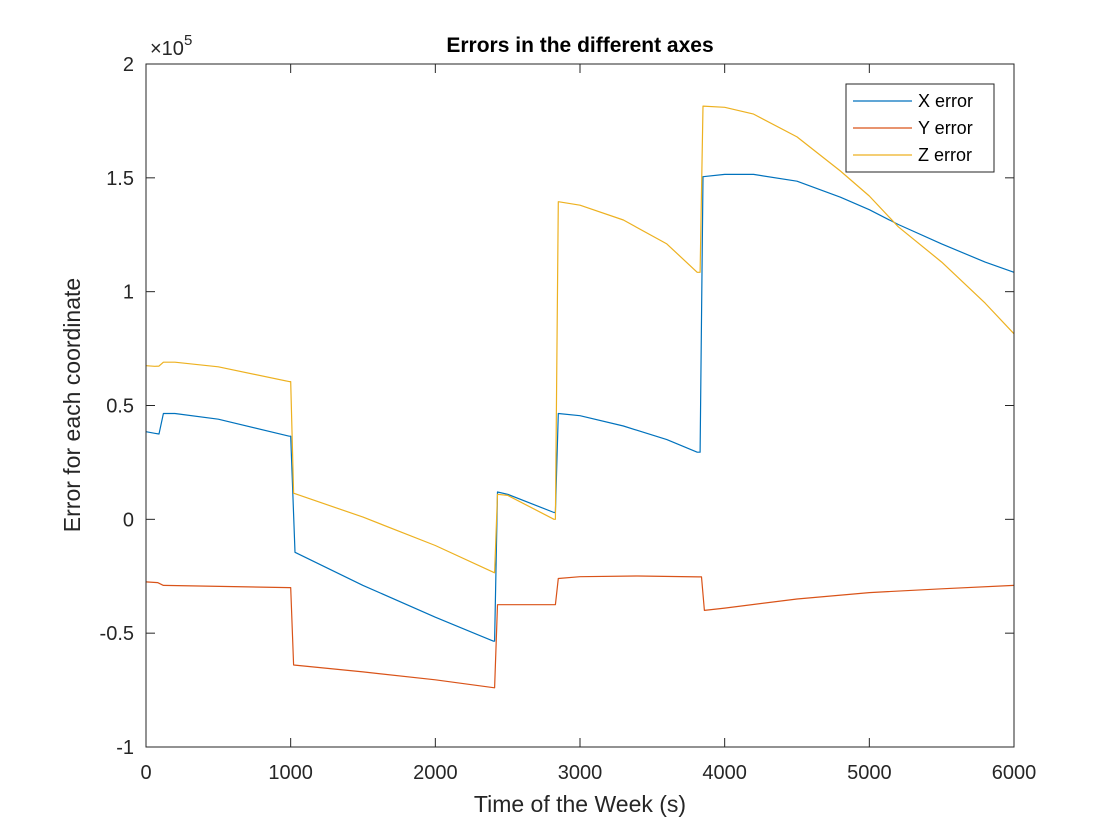 The width and height of the screenshot is (1120, 840). What do you see at coordinates (145, 773) in the screenshot?
I see `x-tick-label: 0` at bounding box center [145, 773].